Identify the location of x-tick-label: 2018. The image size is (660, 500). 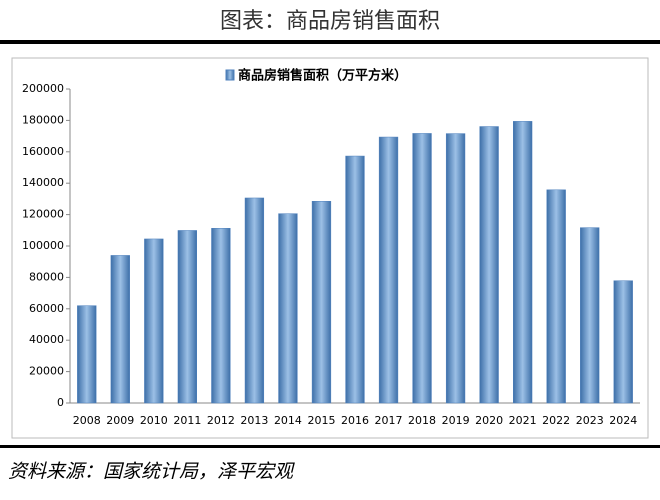
(422, 420).